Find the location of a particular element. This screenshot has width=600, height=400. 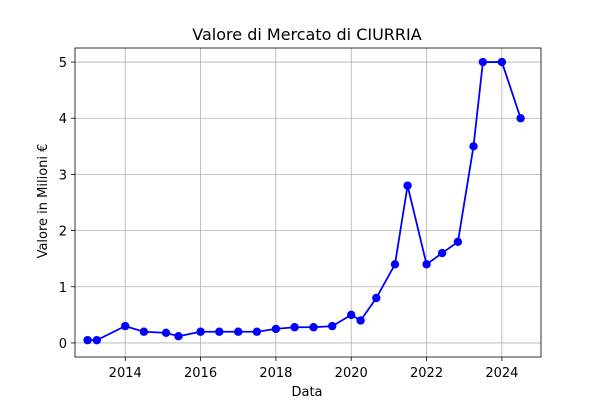

y-tick-label: 1 is located at coordinates (63, 288).